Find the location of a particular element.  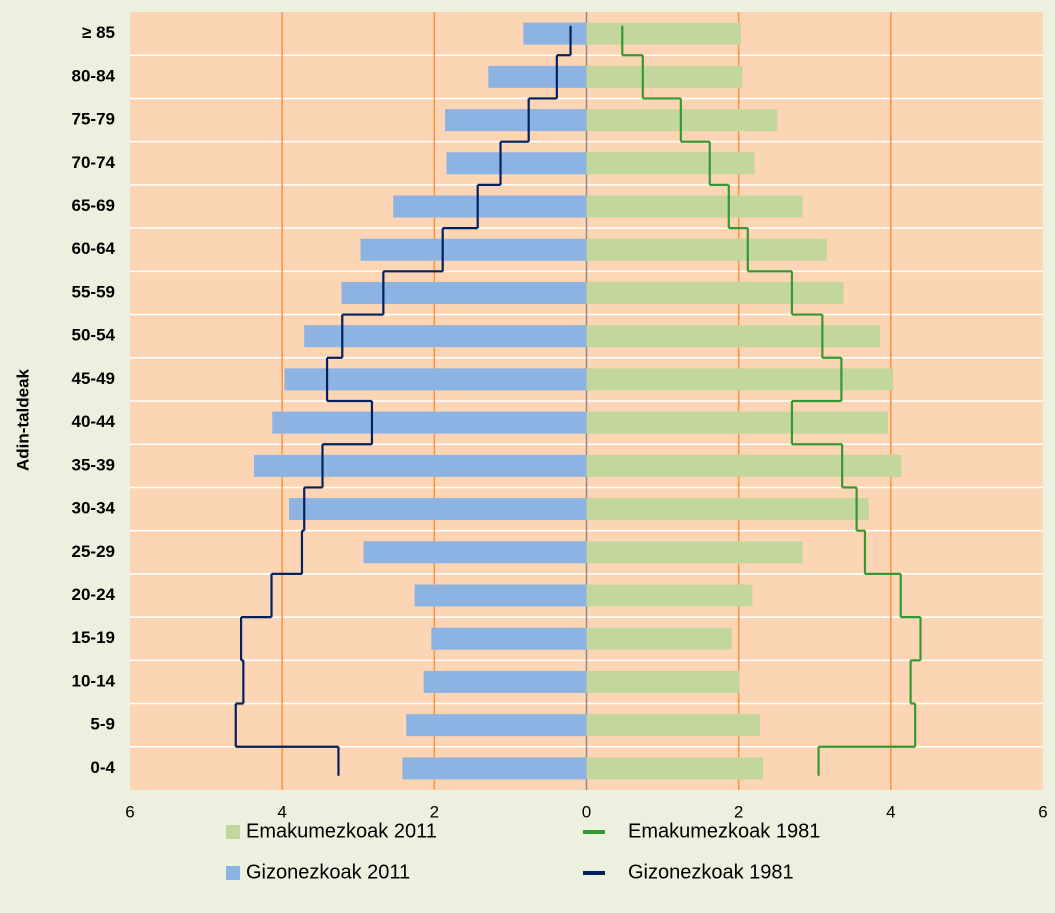

y-tick-label: 35-39 is located at coordinates (93, 464).